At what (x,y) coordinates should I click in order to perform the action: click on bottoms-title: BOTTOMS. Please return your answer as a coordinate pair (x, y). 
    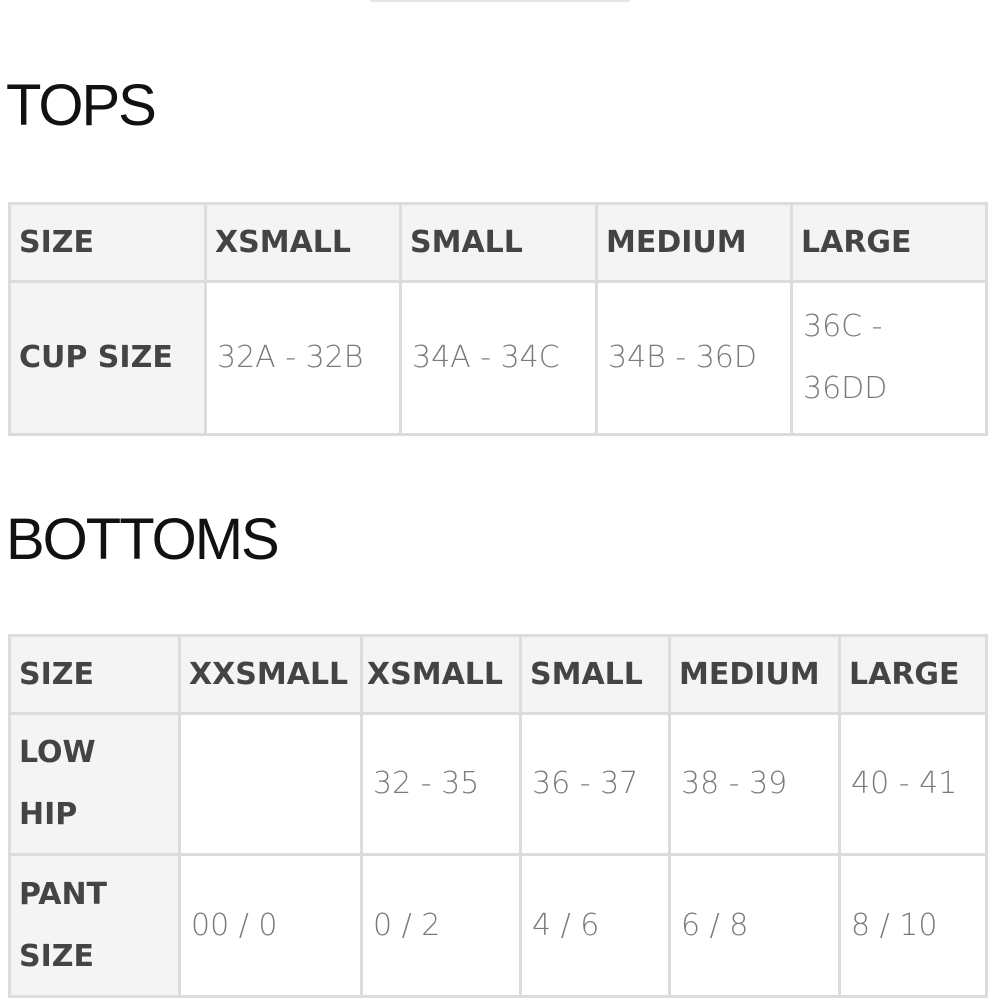
    Looking at the image, I should click on (143, 539).